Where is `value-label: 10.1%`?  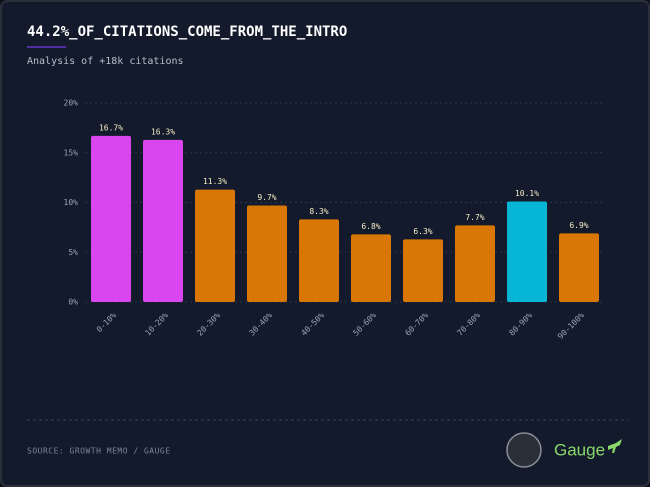
value-label: 10.1% is located at coordinates (527, 193).